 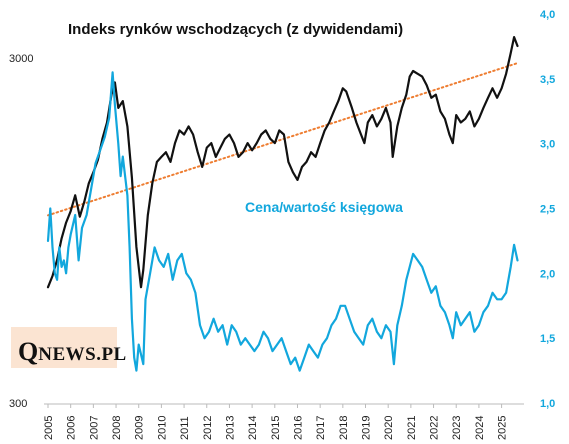 What do you see at coordinates (18, 404) in the screenshot?
I see `left-tick-label: 300` at bounding box center [18, 404].